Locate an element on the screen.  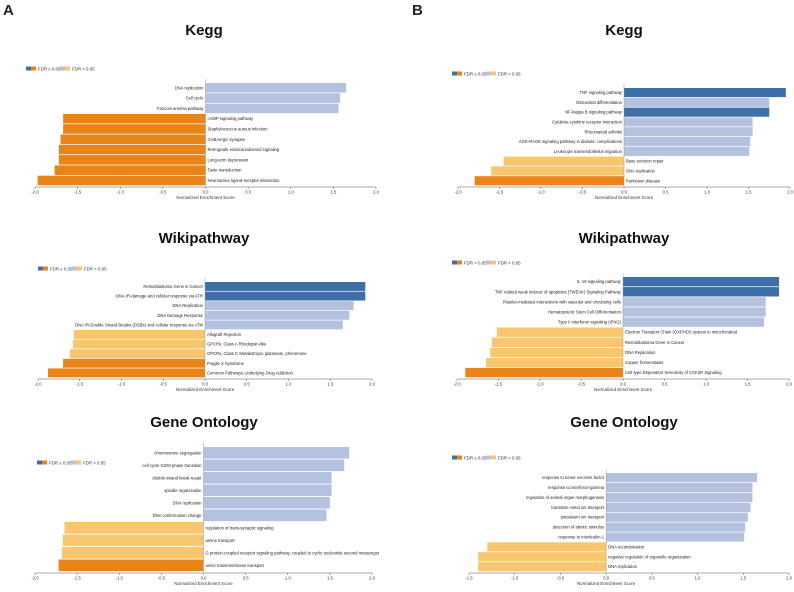
bar-label: DNA Damage Response is located at coordinates (180, 315).